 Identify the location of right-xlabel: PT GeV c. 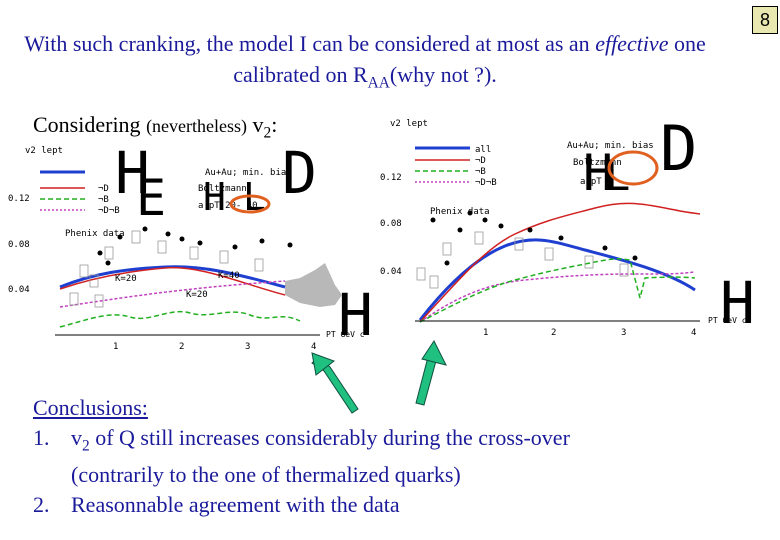
(727, 320).